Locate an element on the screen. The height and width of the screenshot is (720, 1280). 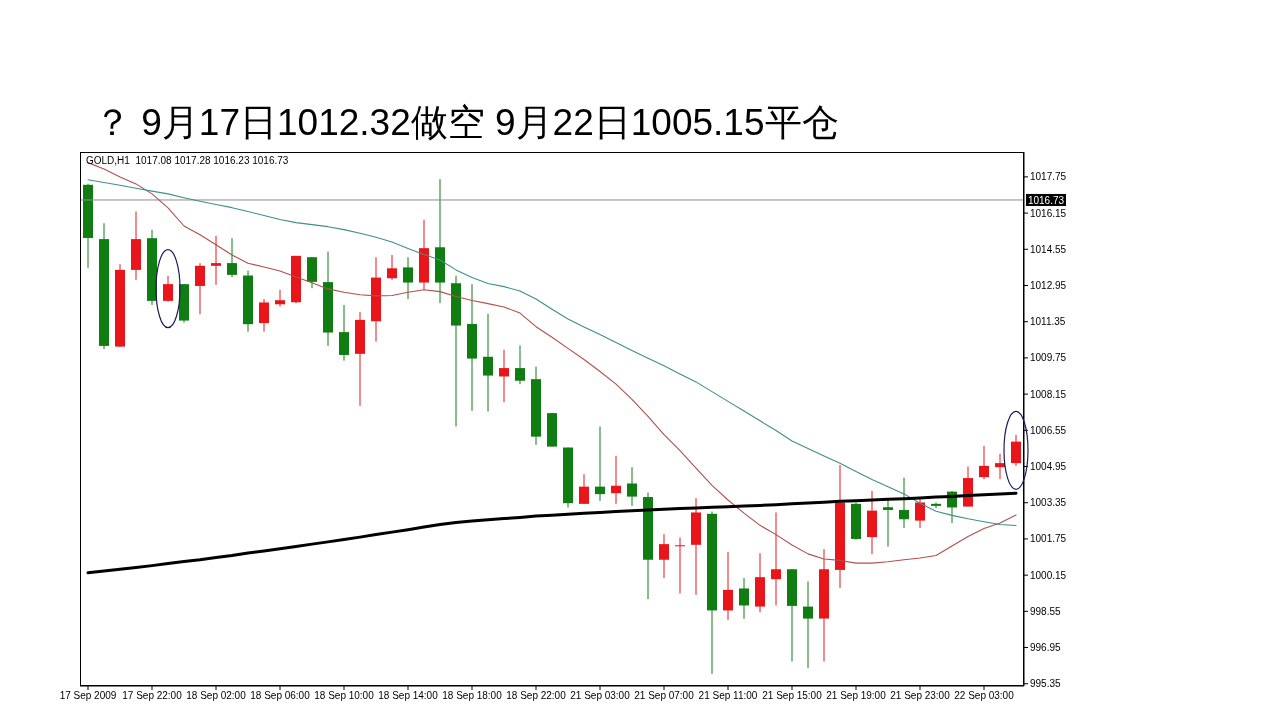
y-tick-label: 1012.95 is located at coordinates (1048, 286).